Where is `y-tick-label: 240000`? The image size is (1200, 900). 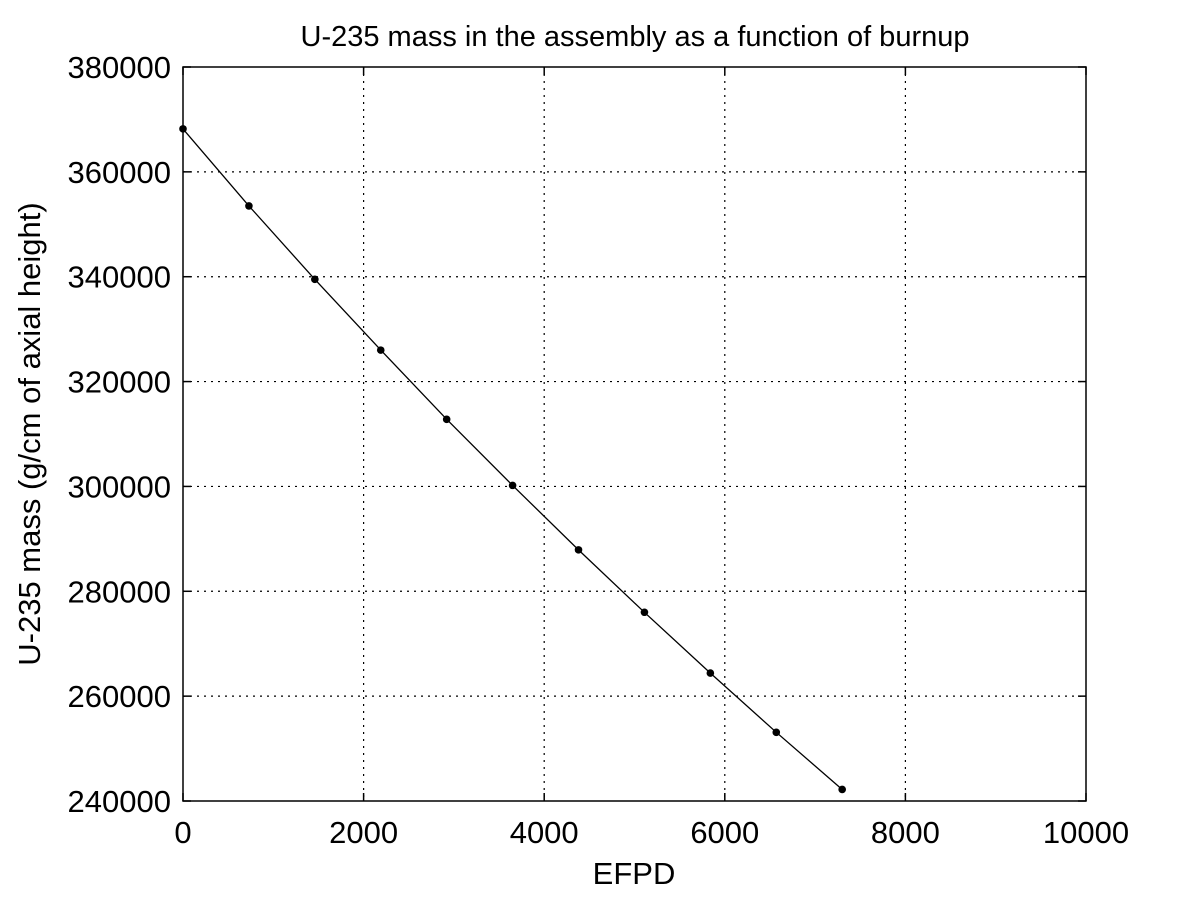 y-tick-label: 240000 is located at coordinates (119, 801).